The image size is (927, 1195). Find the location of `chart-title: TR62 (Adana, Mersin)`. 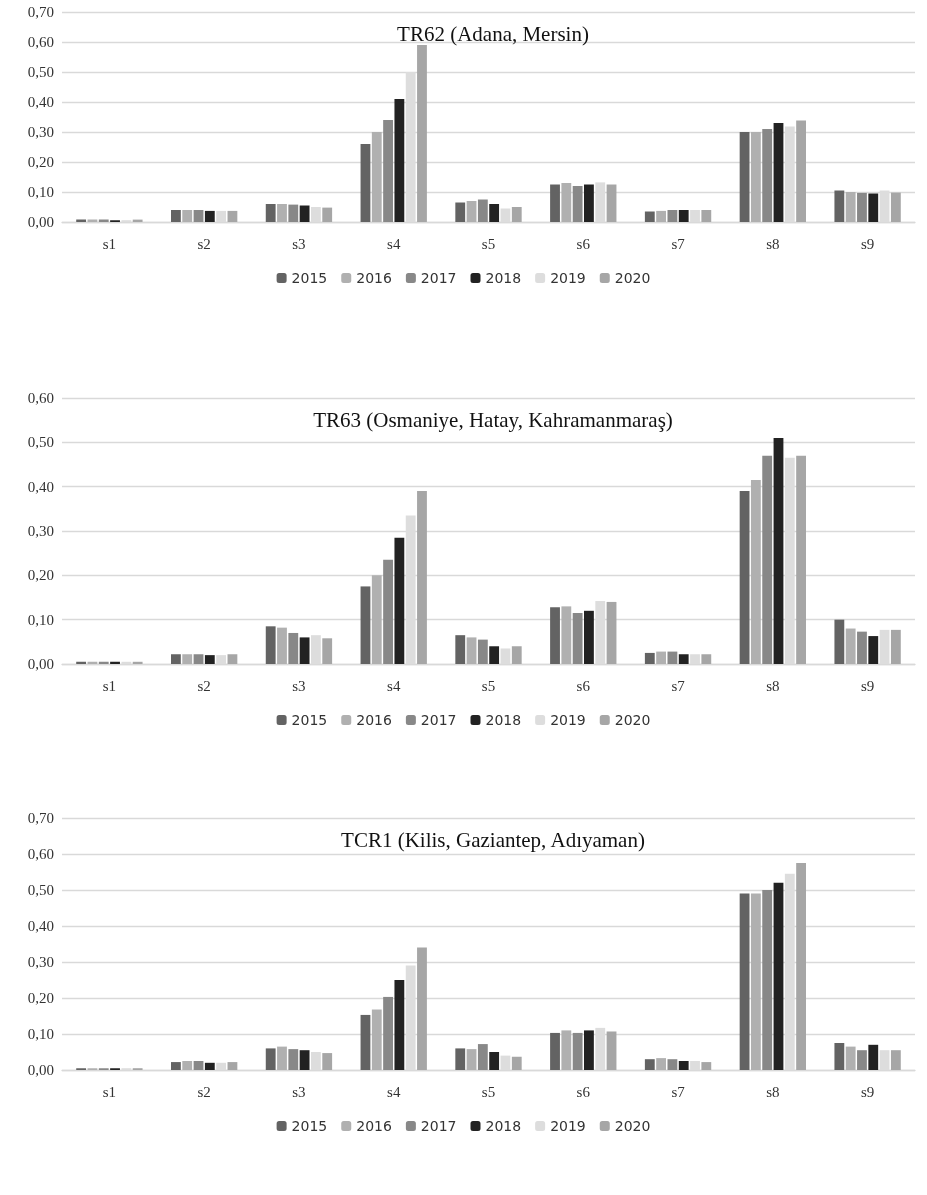

chart-title: TR62 (Adana, Mersin) is located at coordinates (493, 33).